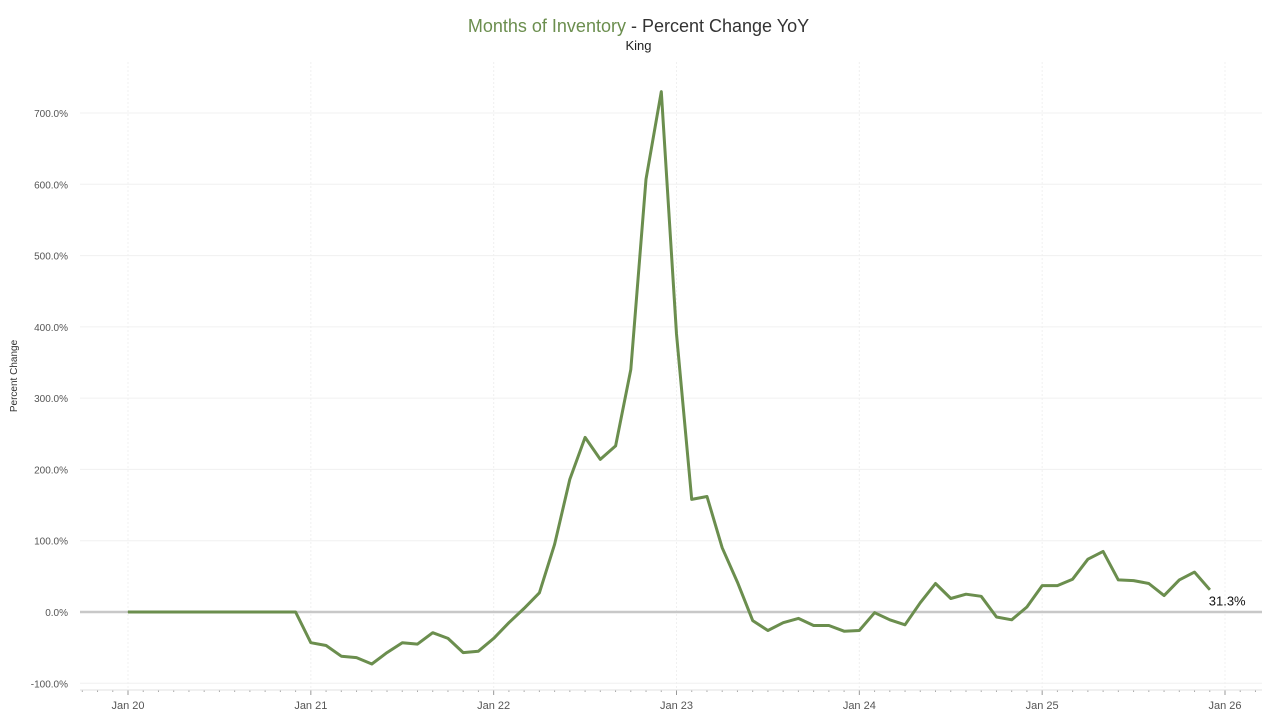  What do you see at coordinates (51, 470) in the screenshot?
I see `y-tick-label: 200.0%` at bounding box center [51, 470].